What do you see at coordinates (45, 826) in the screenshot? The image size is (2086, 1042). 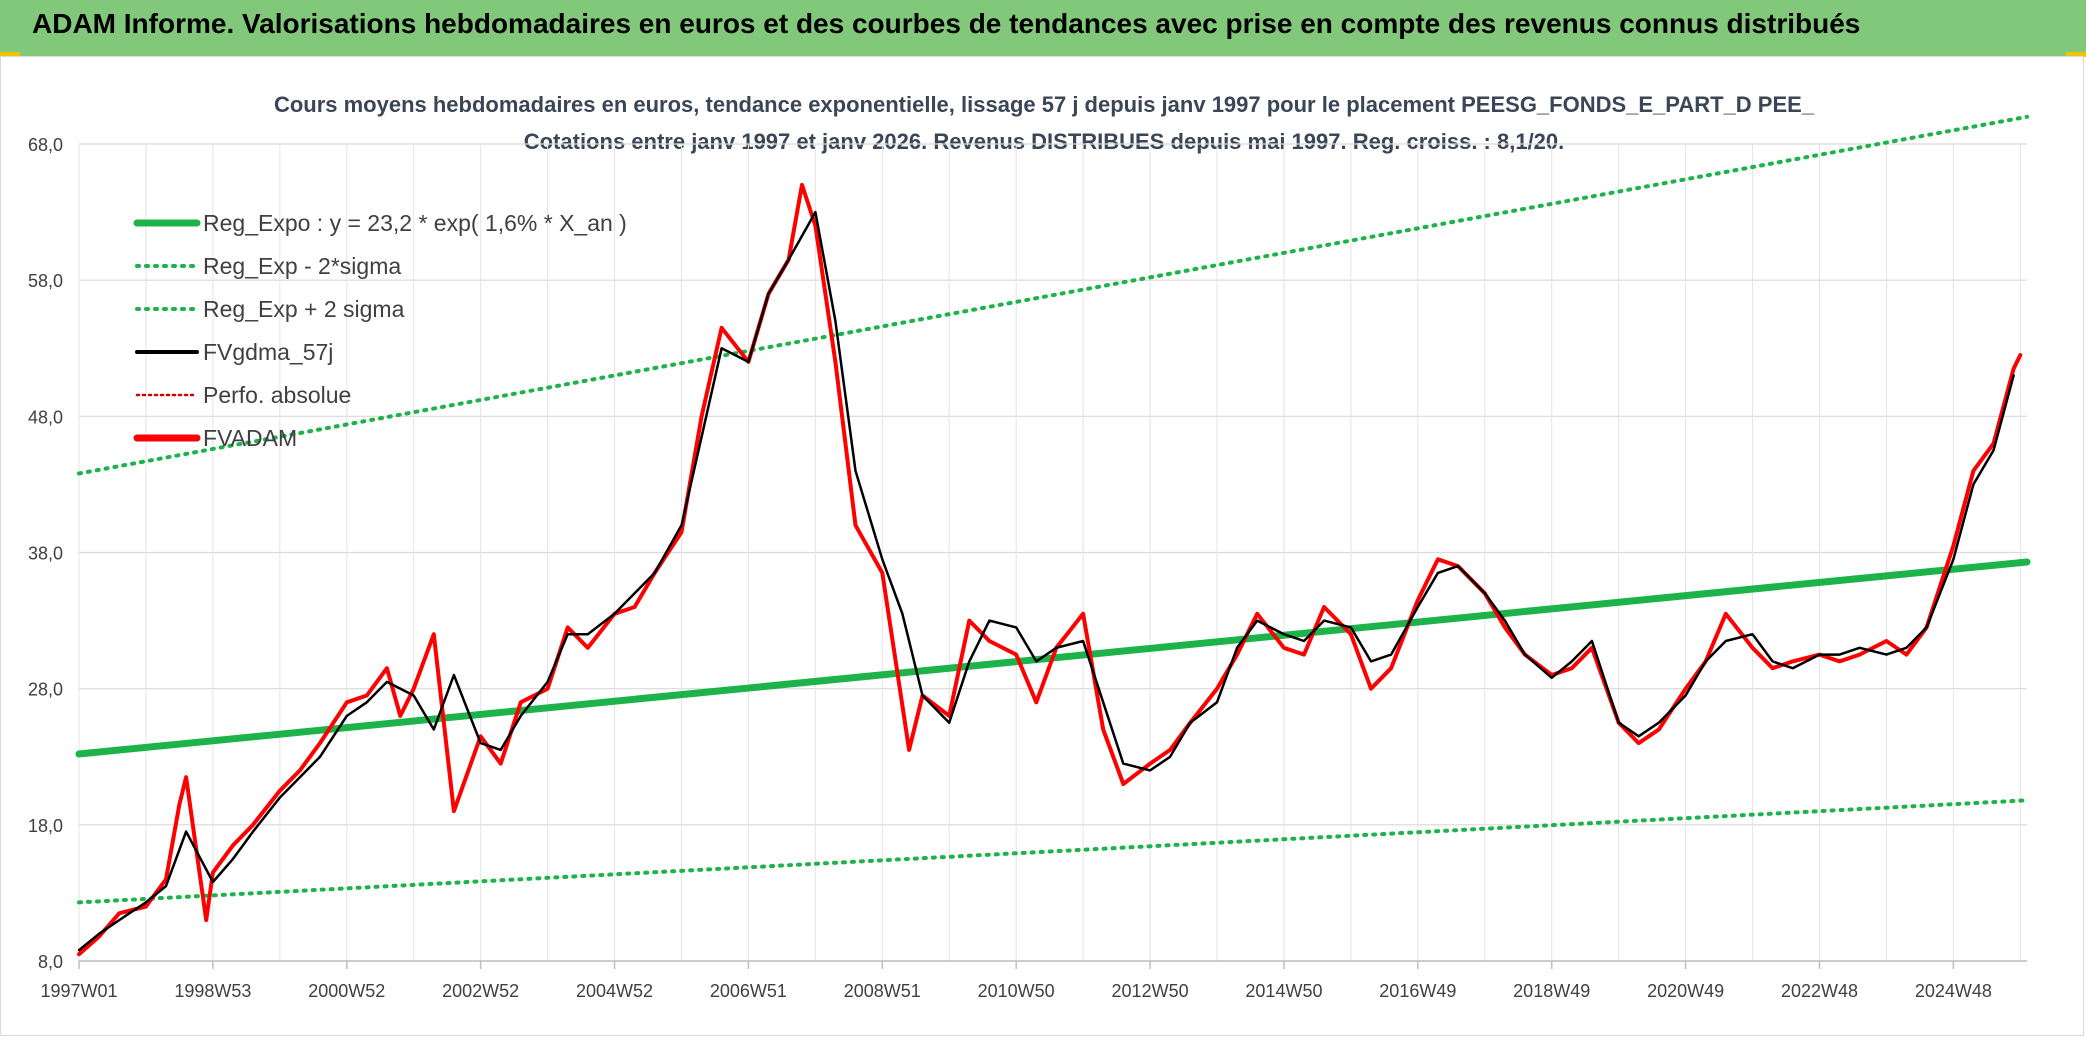 I see `y-tick-label: 18,0` at bounding box center [45, 826].